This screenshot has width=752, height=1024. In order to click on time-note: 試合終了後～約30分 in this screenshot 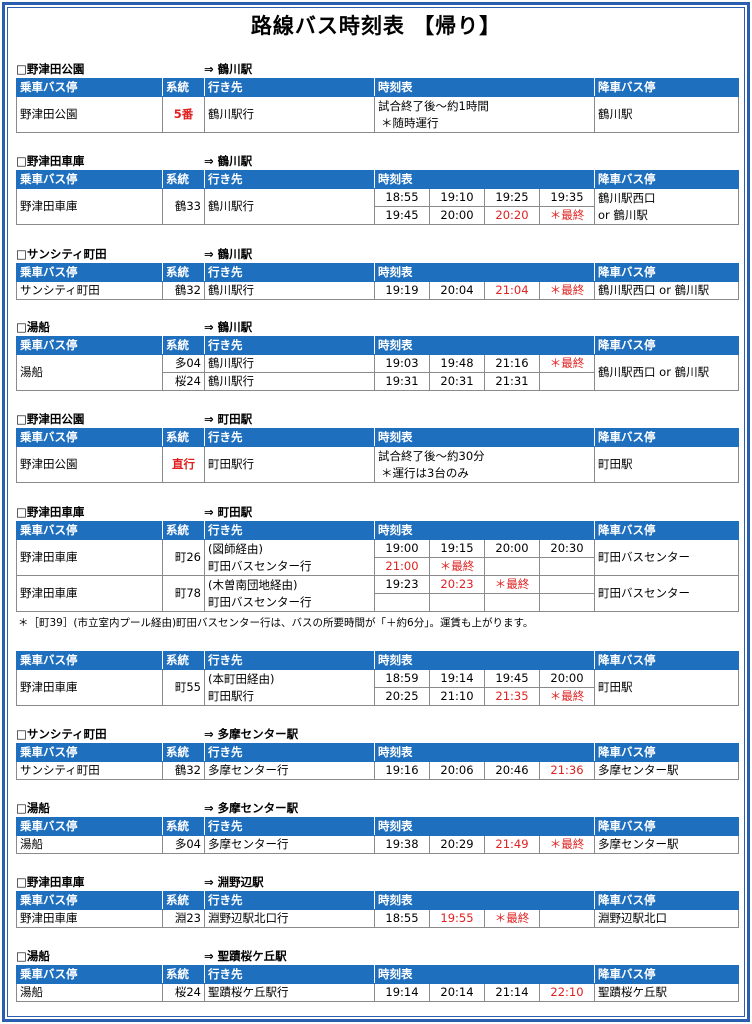, I will do `click(431, 455)`.